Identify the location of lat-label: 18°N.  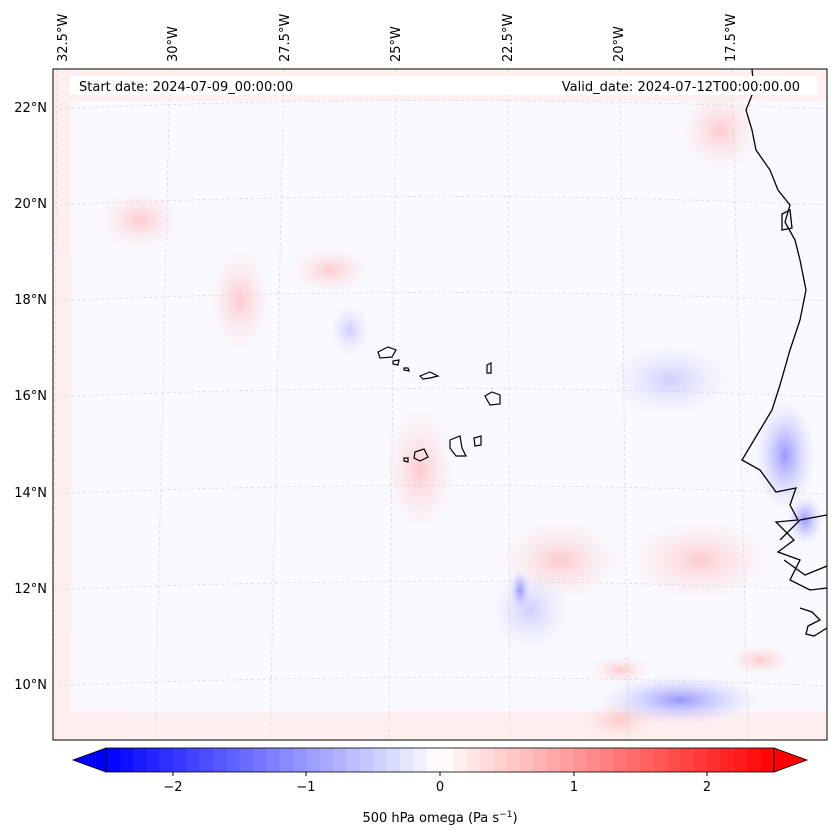
(30, 300).